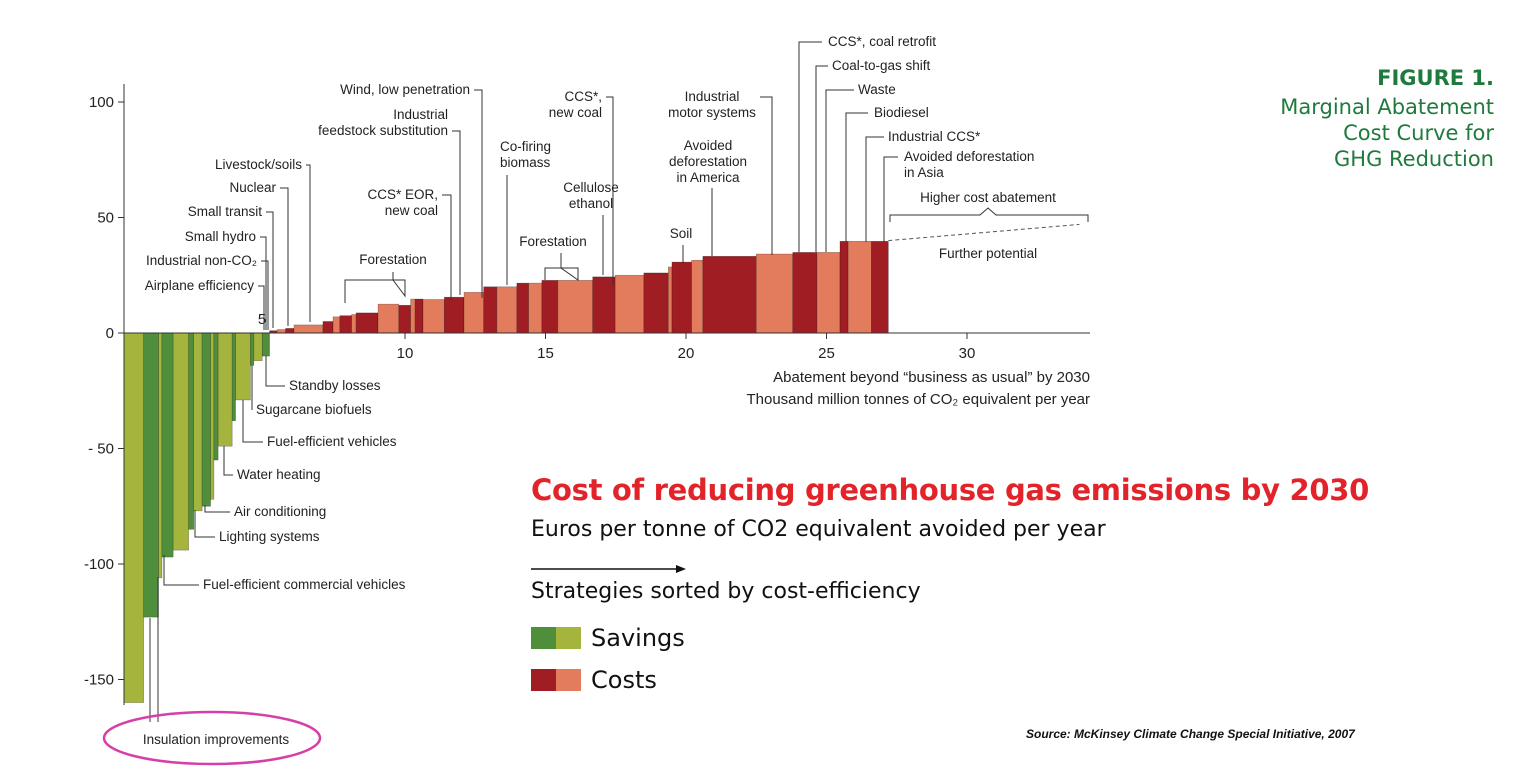  What do you see at coordinates (216, 739) in the screenshot?
I see `annotation-label: Insulation improvements` at bounding box center [216, 739].